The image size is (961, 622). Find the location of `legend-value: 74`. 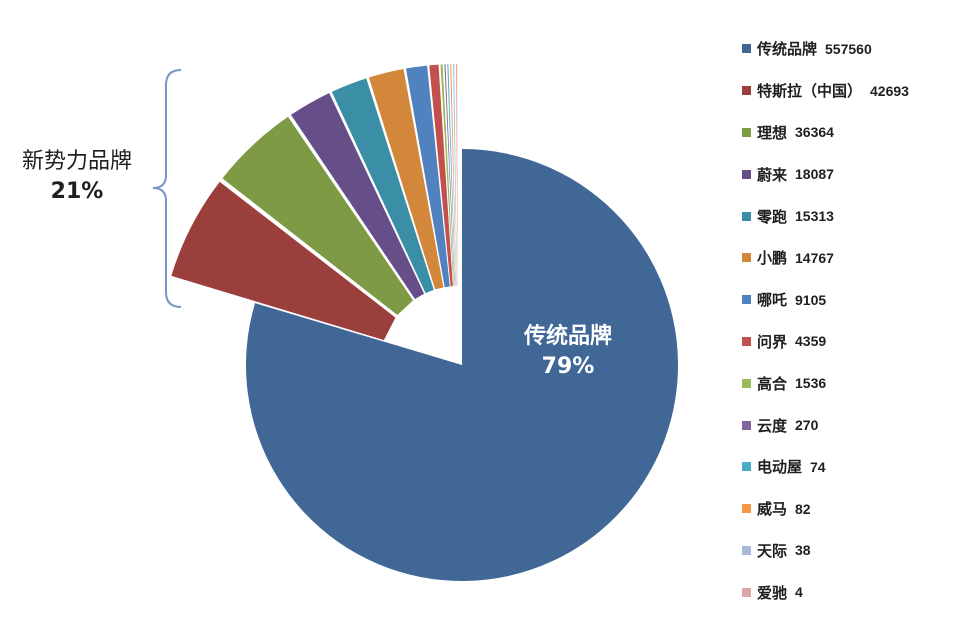

legend-value: 74 is located at coordinates (818, 466).